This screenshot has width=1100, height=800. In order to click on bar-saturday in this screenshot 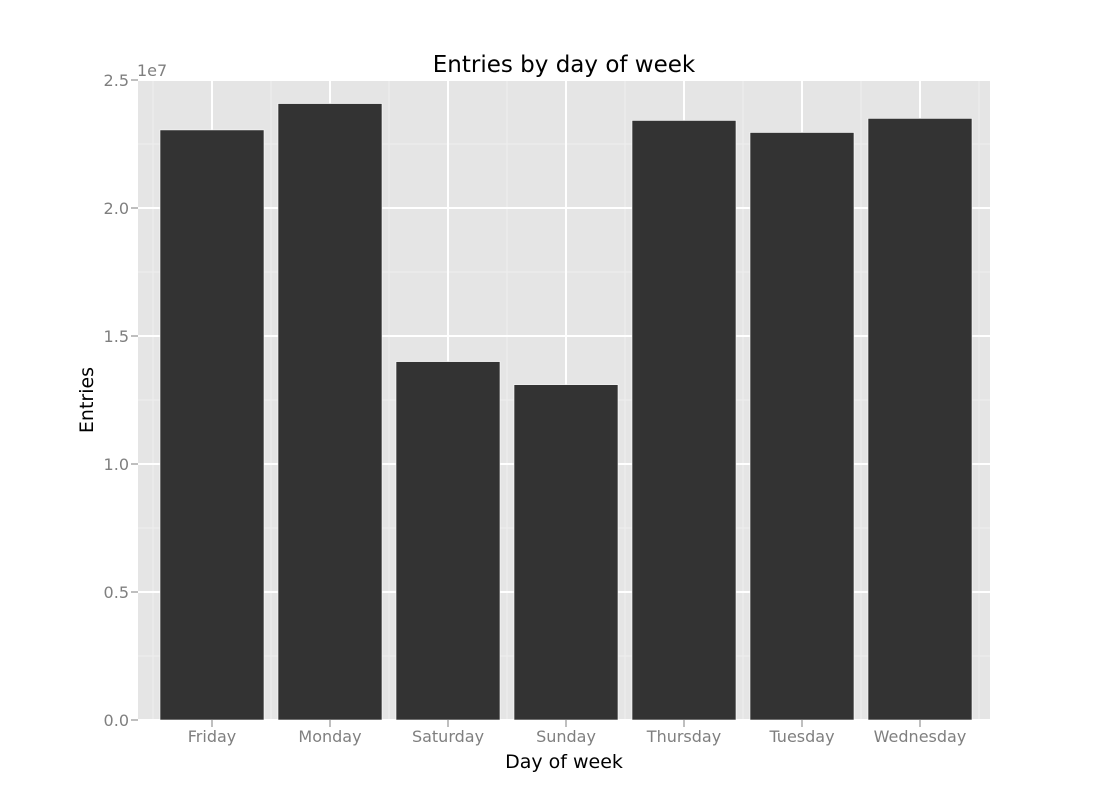, I will do `click(448, 541)`.